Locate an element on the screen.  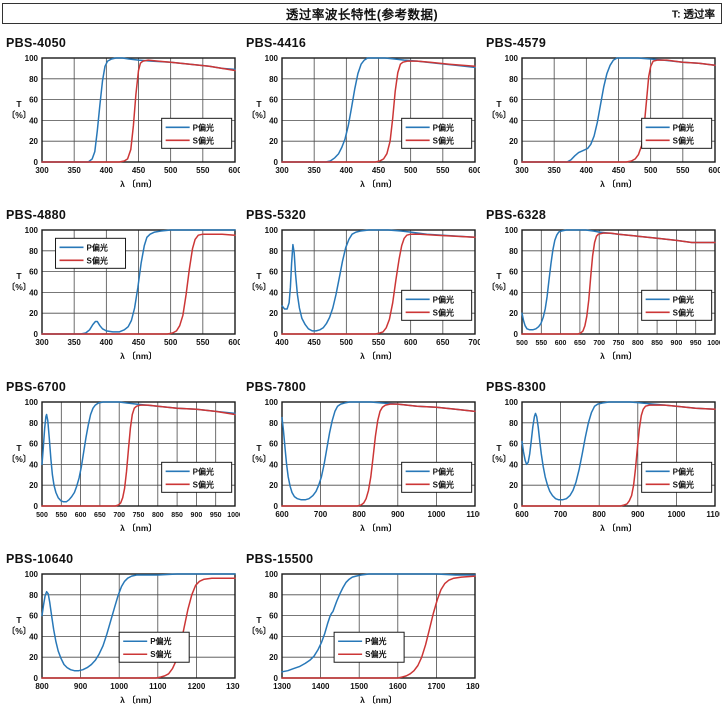
chart-title: PBS-7800 is located at coordinates (276, 387).